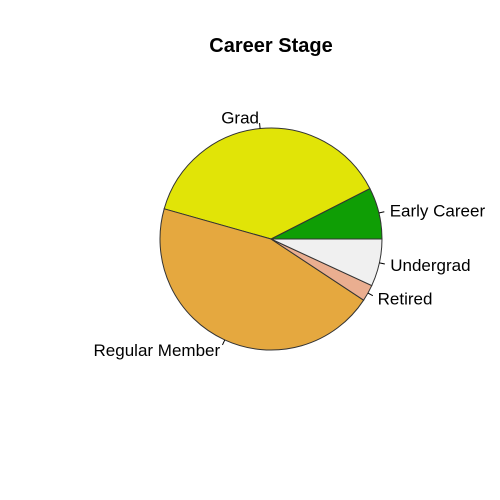 The height and width of the screenshot is (500, 500). What do you see at coordinates (405, 298) in the screenshot?
I see `pie-label: Retired` at bounding box center [405, 298].